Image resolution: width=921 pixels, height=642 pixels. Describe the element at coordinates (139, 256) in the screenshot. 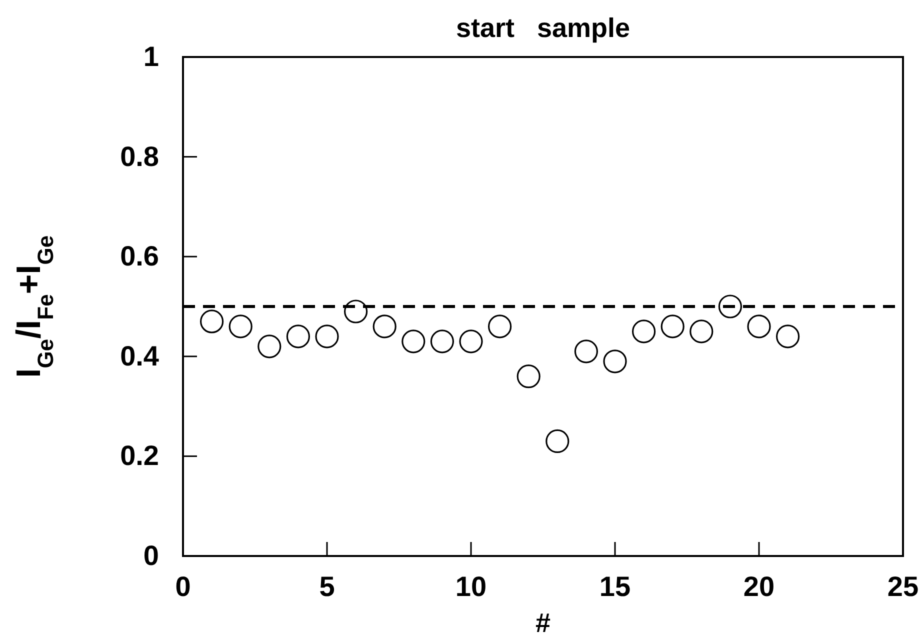

I see `y-tick-label: 0.6` at that location.